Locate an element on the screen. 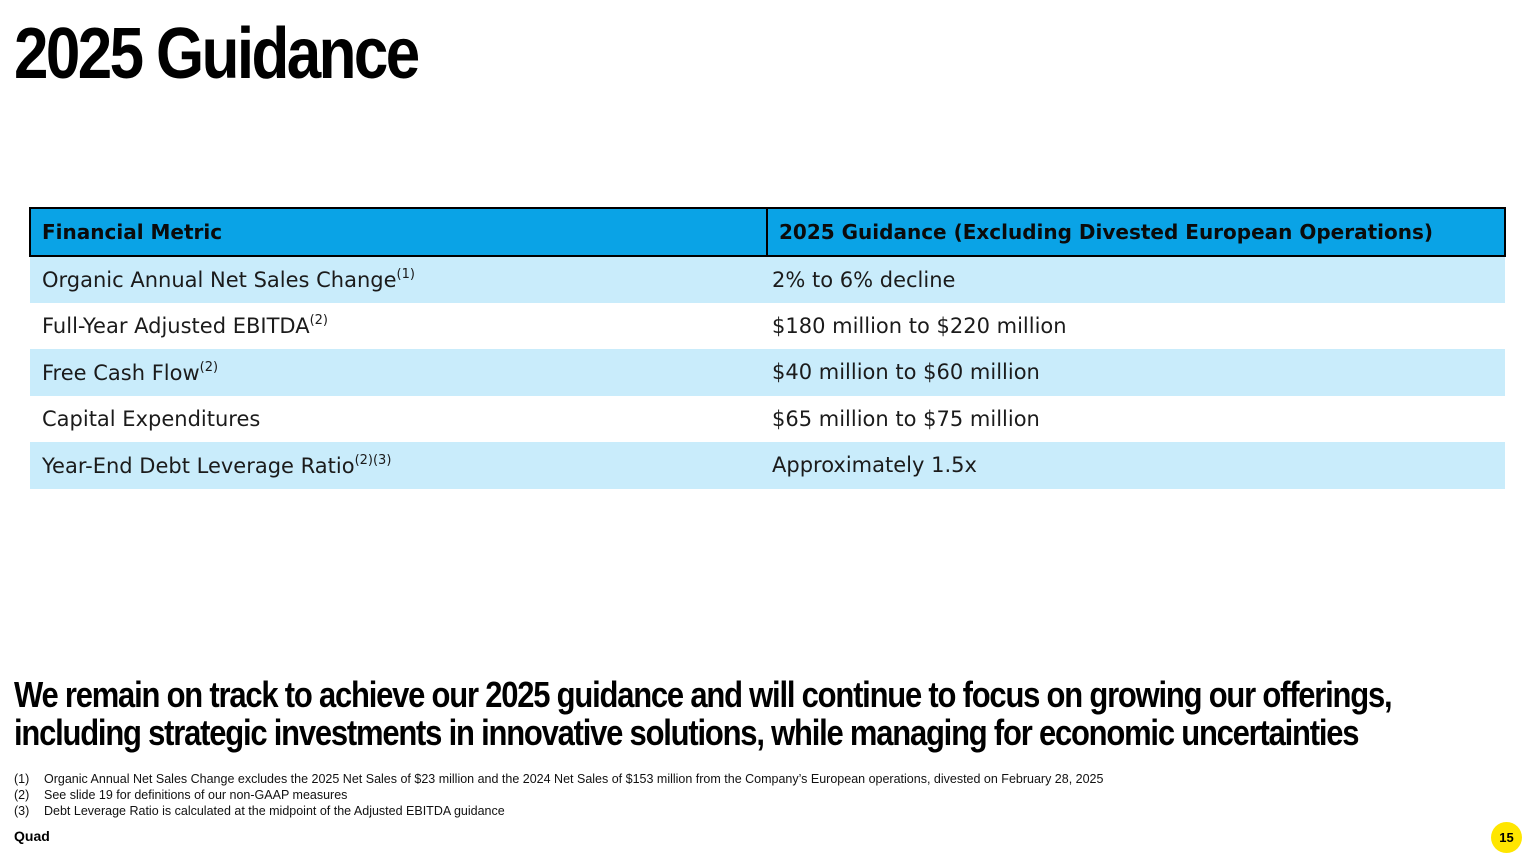  metric-label: Year-End Debt Leverage Ratio is located at coordinates (198, 465).